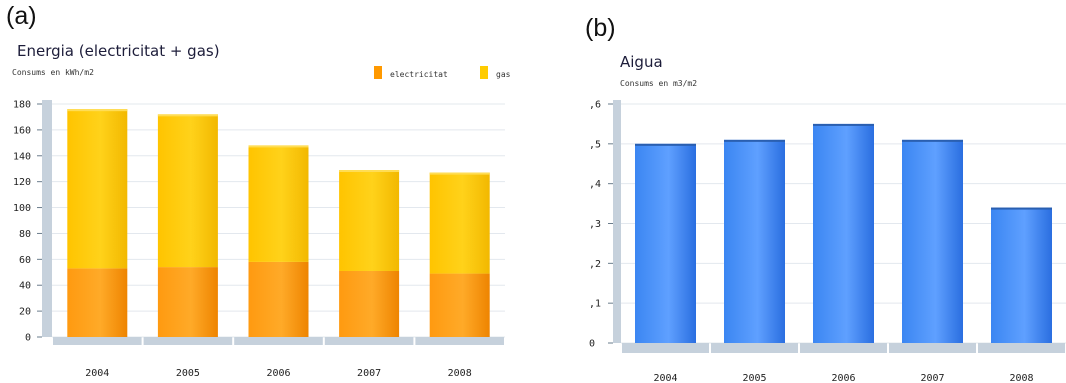  I want to click on b-y-tick-label: ,3, so click(595, 224).